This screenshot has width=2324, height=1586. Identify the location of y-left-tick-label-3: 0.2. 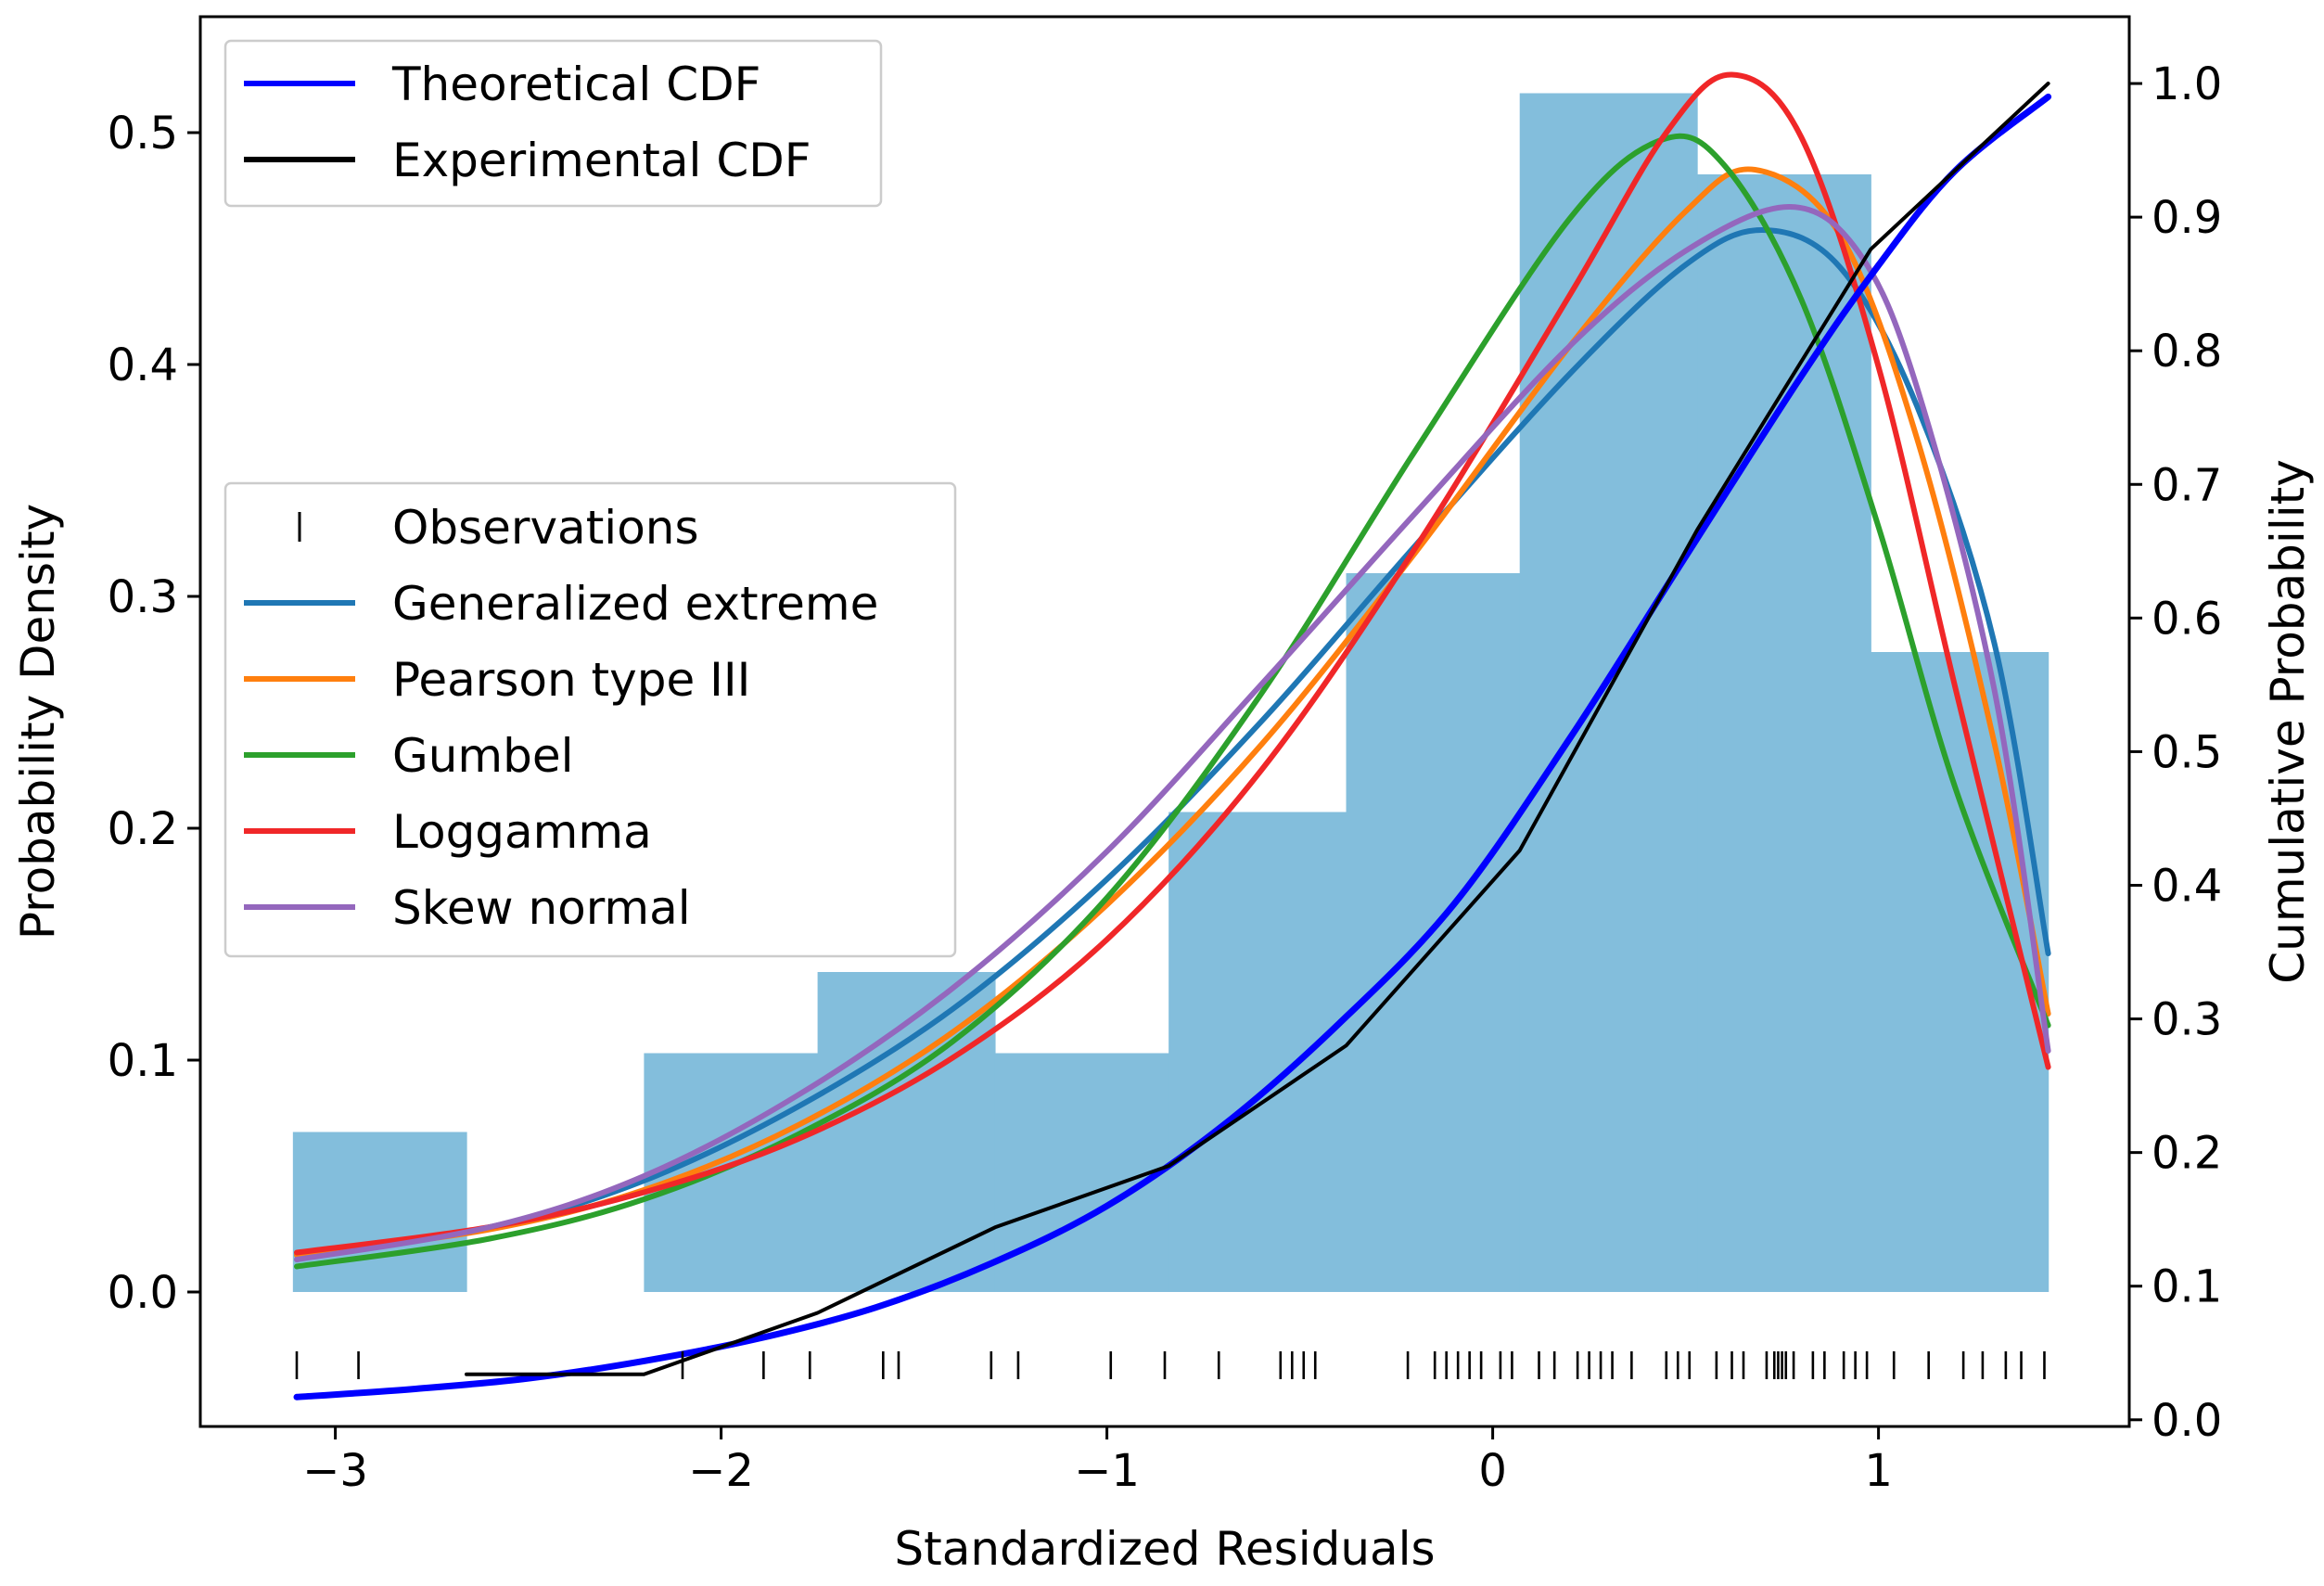
(143, 829).